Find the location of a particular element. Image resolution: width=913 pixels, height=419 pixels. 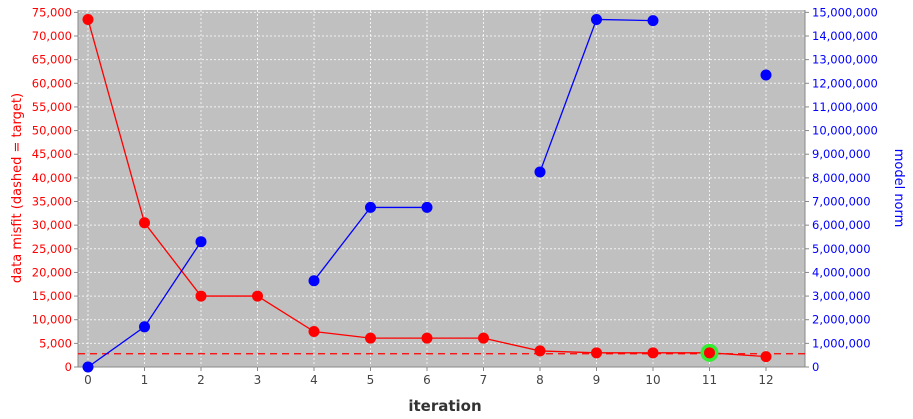

right-tick-label: 11,000,000 is located at coordinates (845, 107).